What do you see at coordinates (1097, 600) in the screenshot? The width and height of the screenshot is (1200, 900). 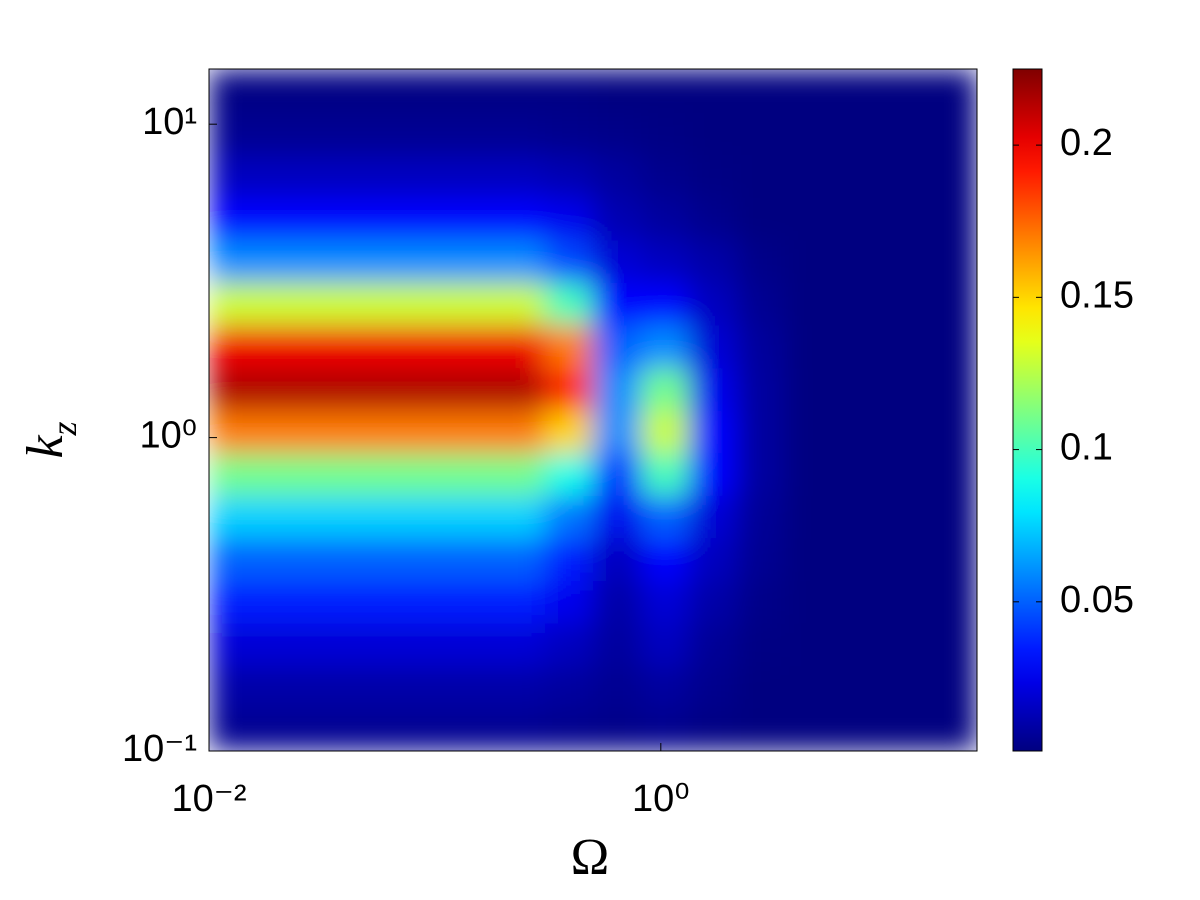 I see `colorbar-tick-label: 0.05` at bounding box center [1097, 600].